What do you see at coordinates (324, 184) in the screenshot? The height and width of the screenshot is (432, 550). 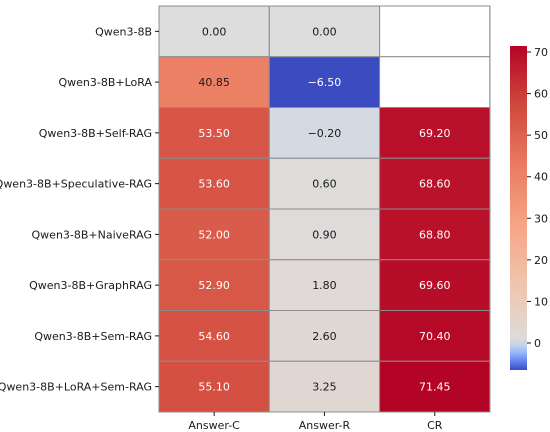 I see `cell-value-label: 0.60` at bounding box center [324, 184].